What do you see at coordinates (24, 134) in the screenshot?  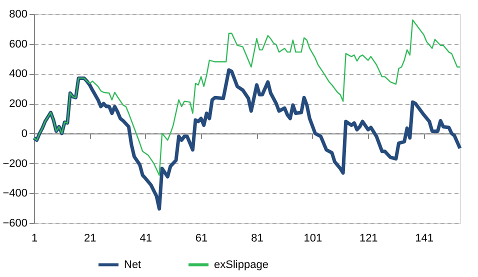 I see `y-tick-label: 0` at bounding box center [24, 134].